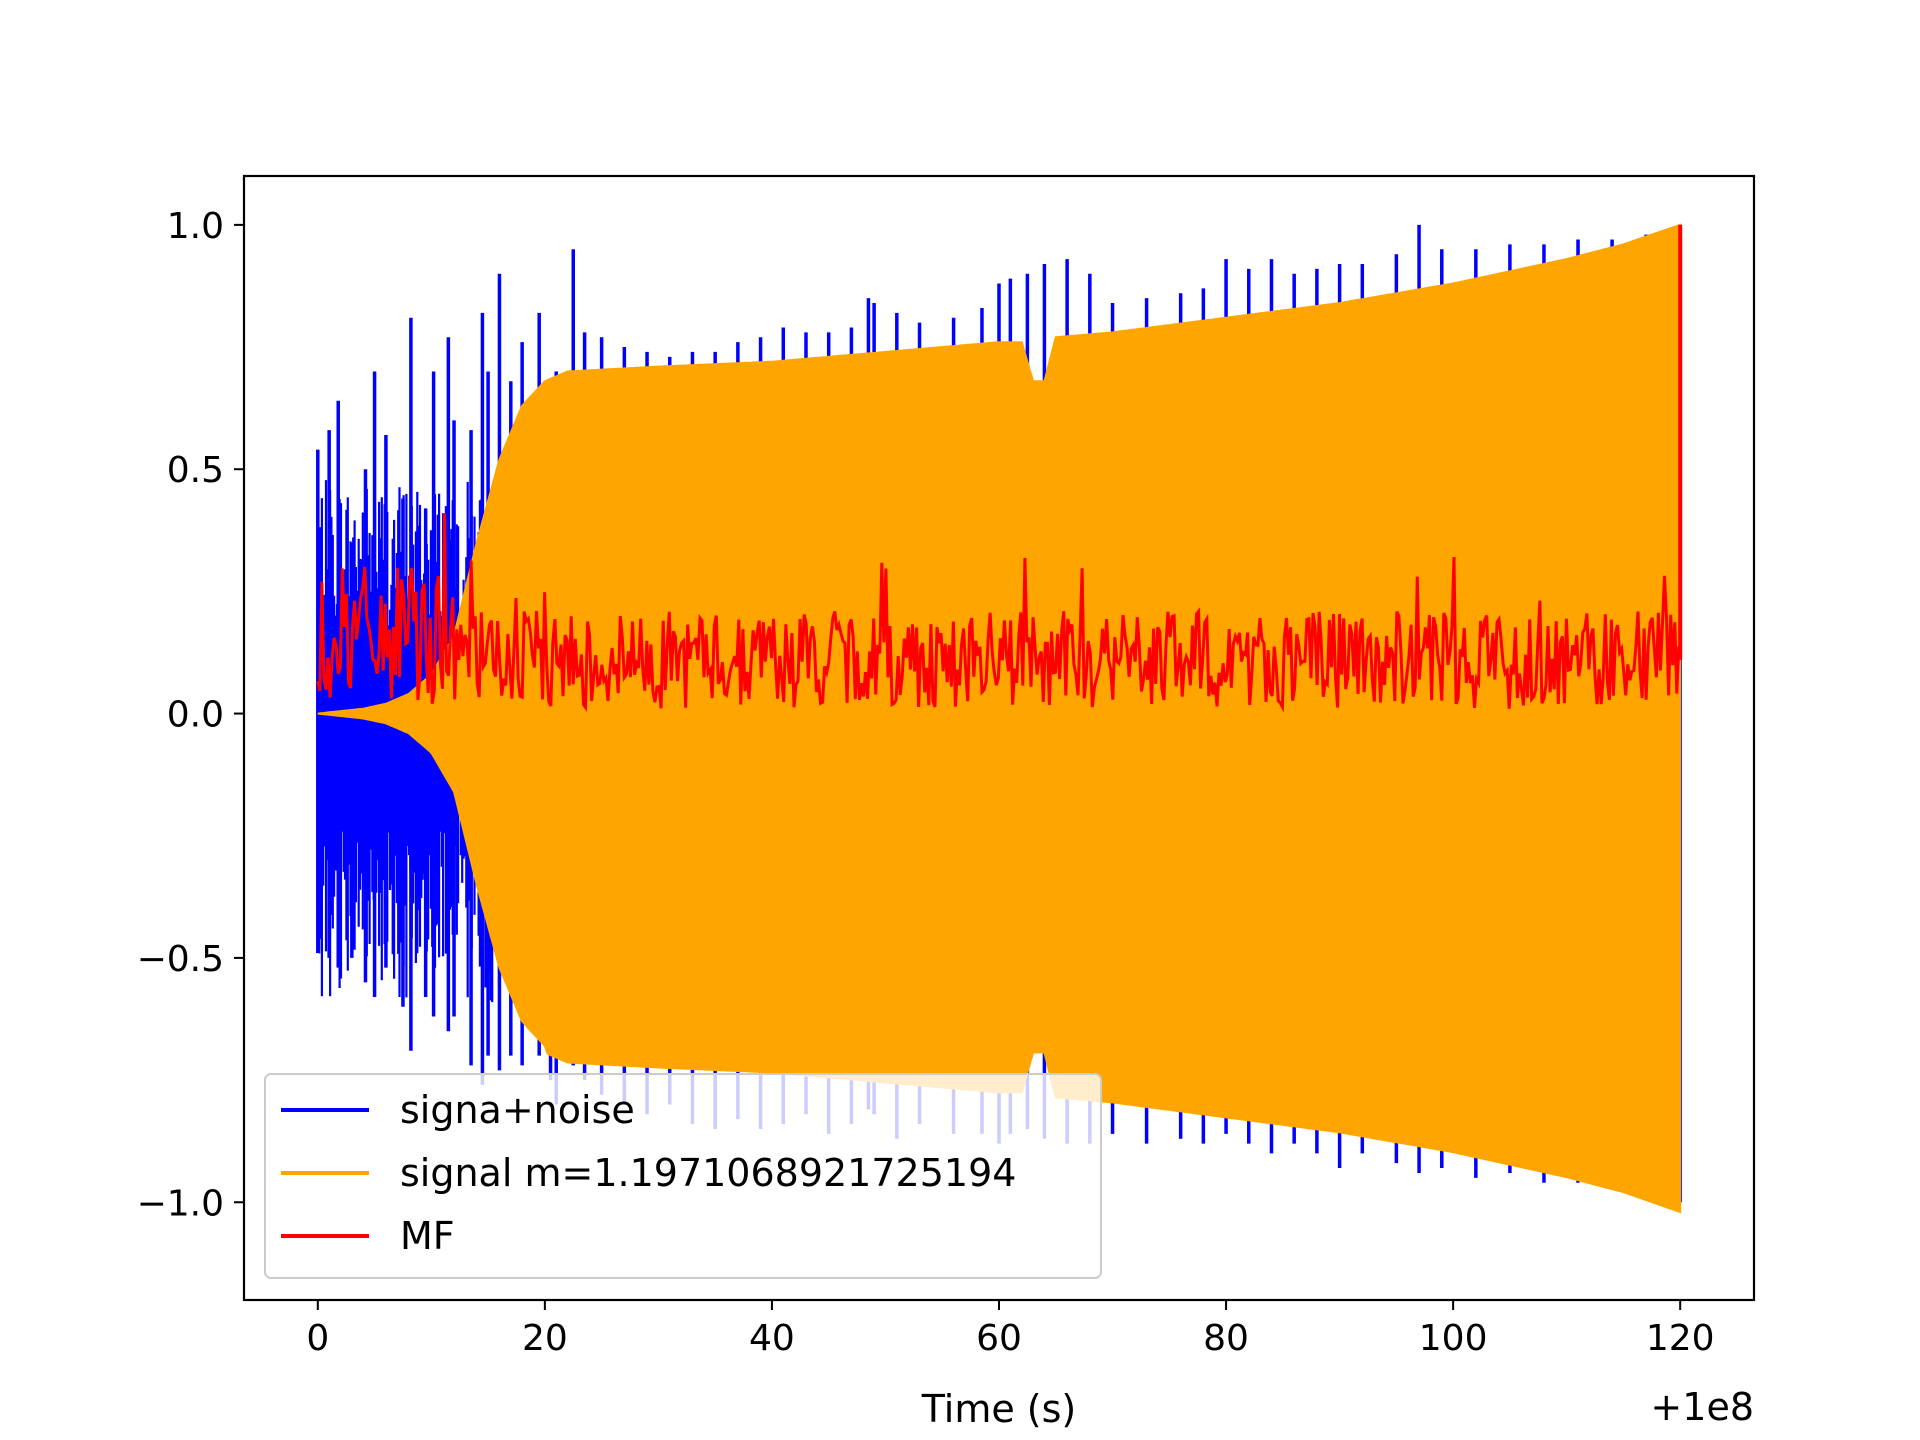 The height and width of the screenshot is (1440, 1920). Describe the element at coordinates (195, 470) in the screenshot. I see `y-tick-label: 0.5` at that location.